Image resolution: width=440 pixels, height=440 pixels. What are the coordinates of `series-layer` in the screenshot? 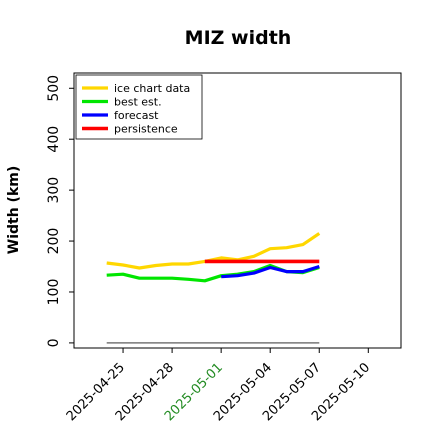 It's located at (213, 288).